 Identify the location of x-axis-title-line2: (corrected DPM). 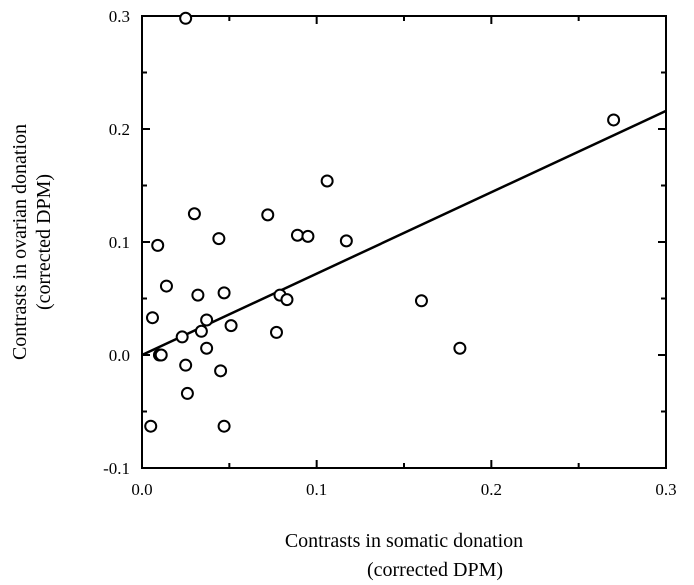
(435, 570).